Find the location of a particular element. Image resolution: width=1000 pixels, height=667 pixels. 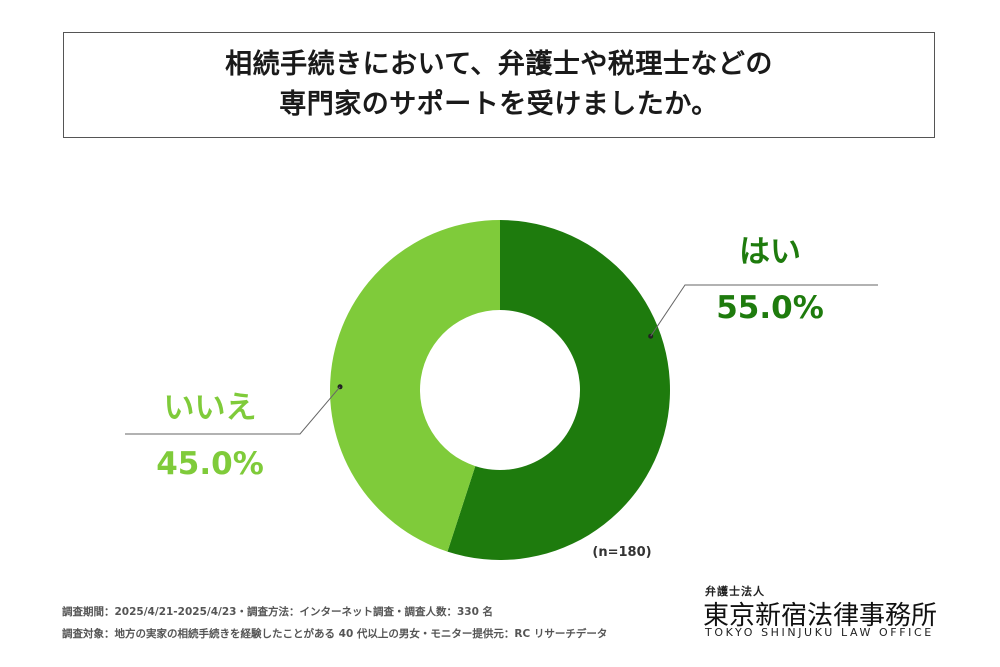

logo-name: 東京新宿法律事務所 is located at coordinates (820, 616).